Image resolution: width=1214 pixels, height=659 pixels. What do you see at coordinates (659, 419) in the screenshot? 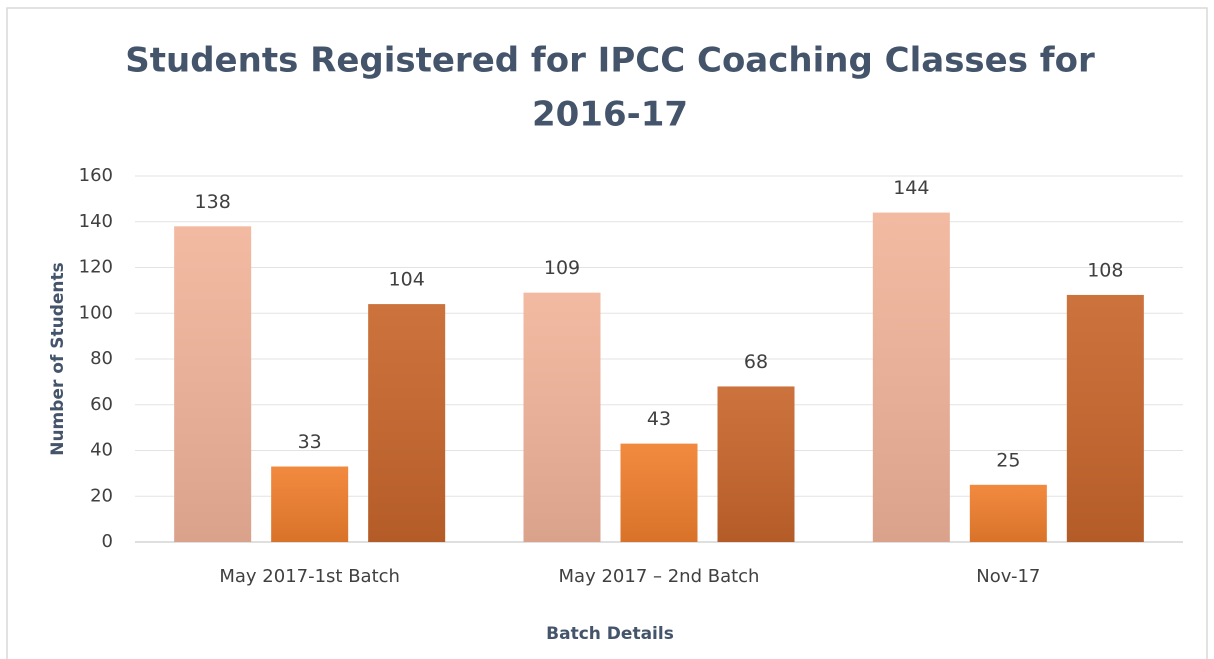
I see `value-label: 43` at bounding box center [659, 419].